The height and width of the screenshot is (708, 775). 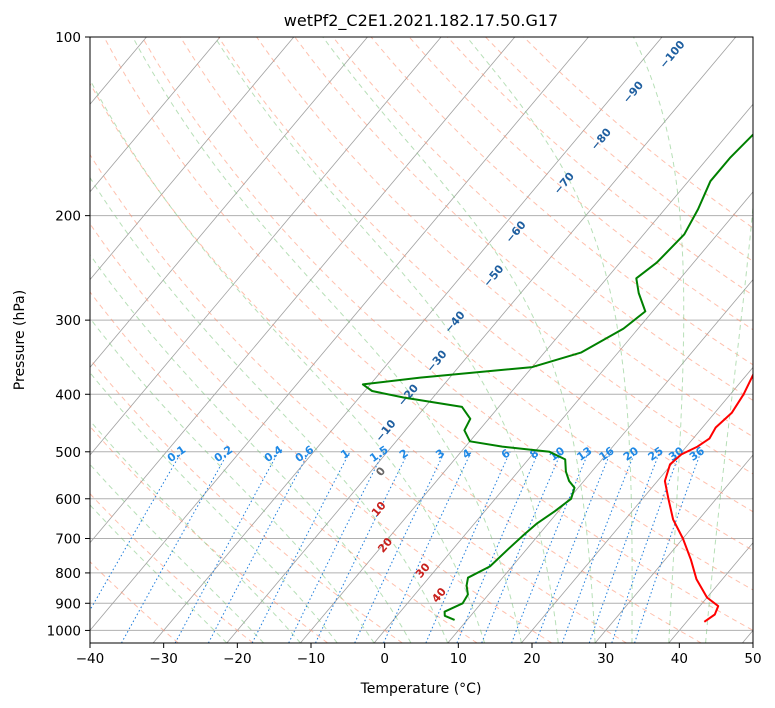 What do you see at coordinates (605, 659) in the screenshot?
I see `x-tick-label: 30` at bounding box center [605, 659].